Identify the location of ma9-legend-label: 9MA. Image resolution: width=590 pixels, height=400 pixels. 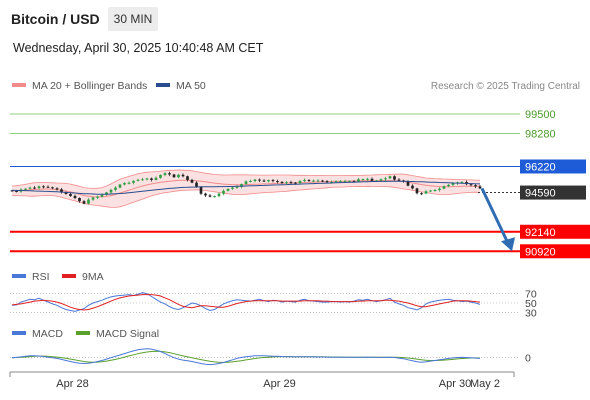
(93, 277).